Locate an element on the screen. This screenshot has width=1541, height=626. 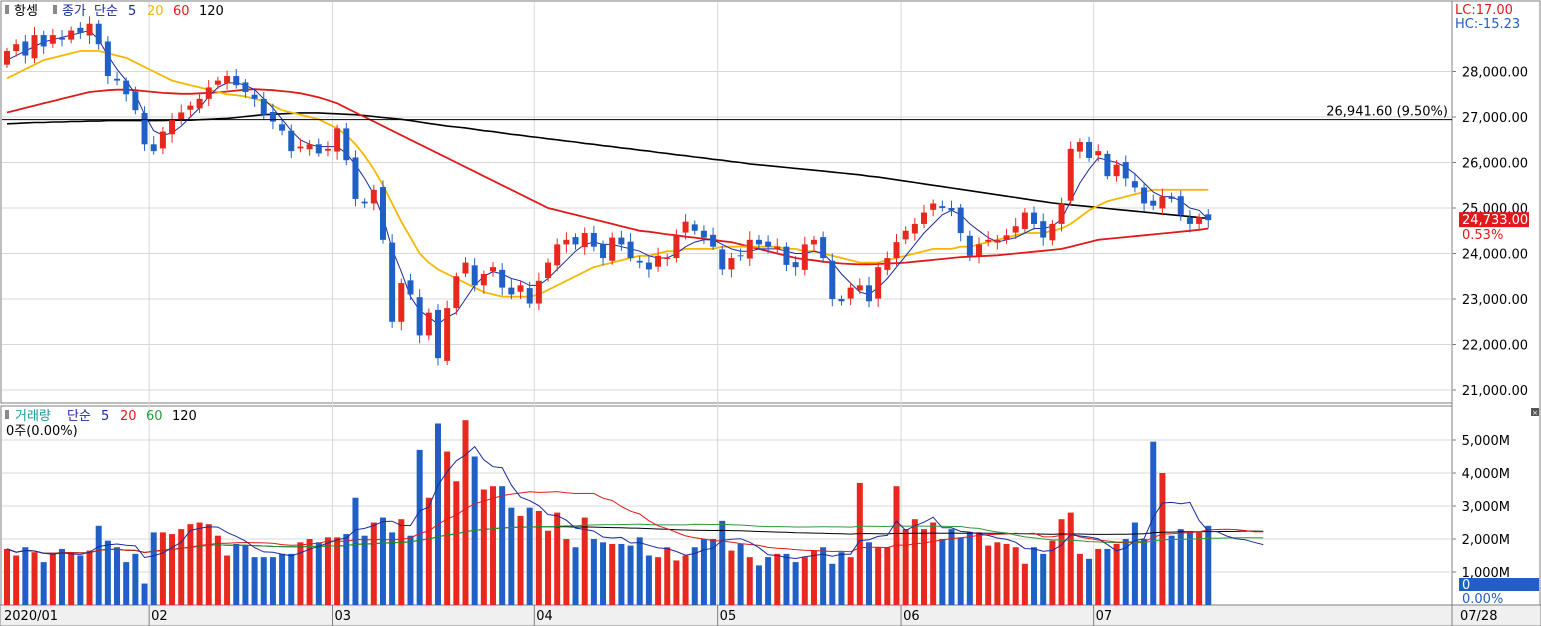
legend-vma20: 20 is located at coordinates (128, 416).